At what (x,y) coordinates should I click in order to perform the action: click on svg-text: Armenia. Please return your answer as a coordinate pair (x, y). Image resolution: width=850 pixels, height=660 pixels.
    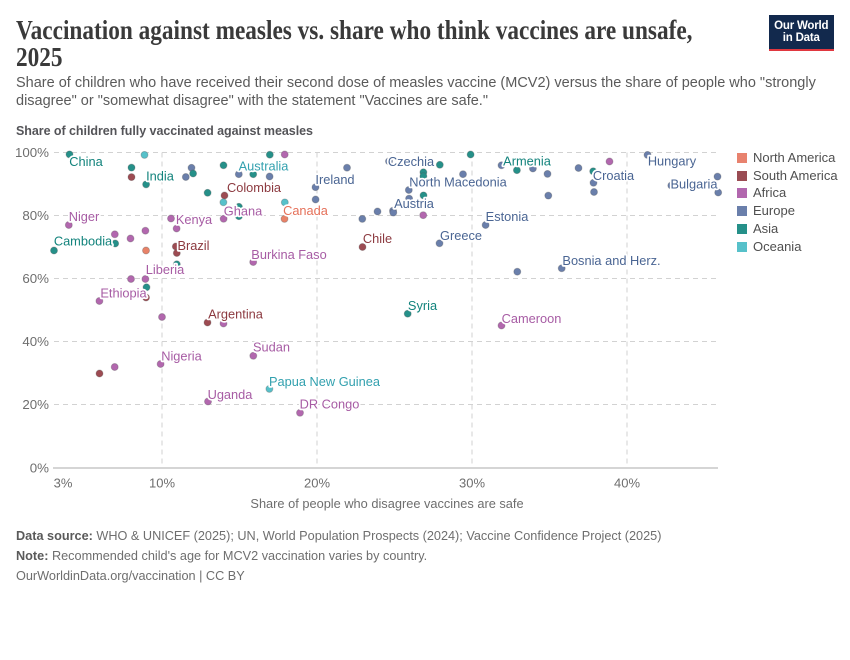
    Looking at the image, I should click on (527, 161).